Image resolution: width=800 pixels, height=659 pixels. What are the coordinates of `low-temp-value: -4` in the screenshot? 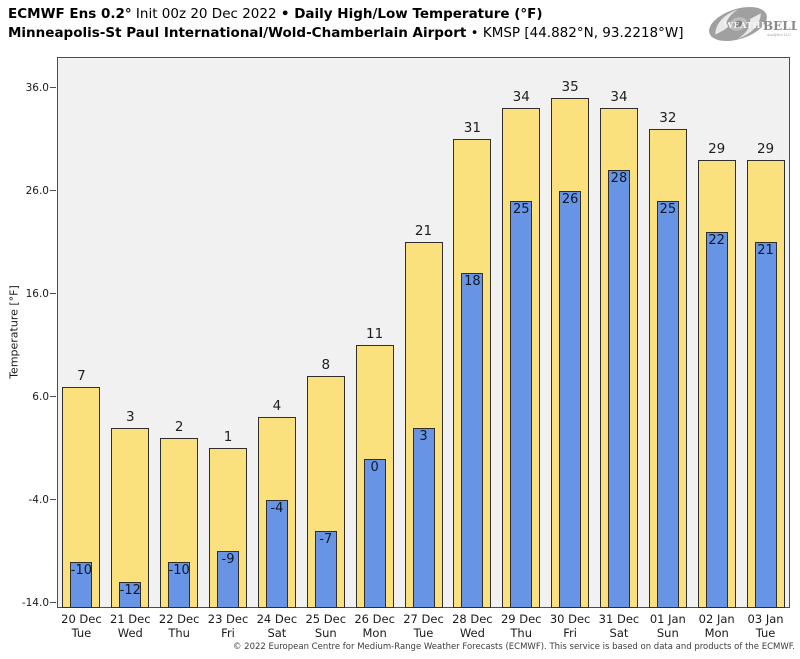 It's located at (277, 508).